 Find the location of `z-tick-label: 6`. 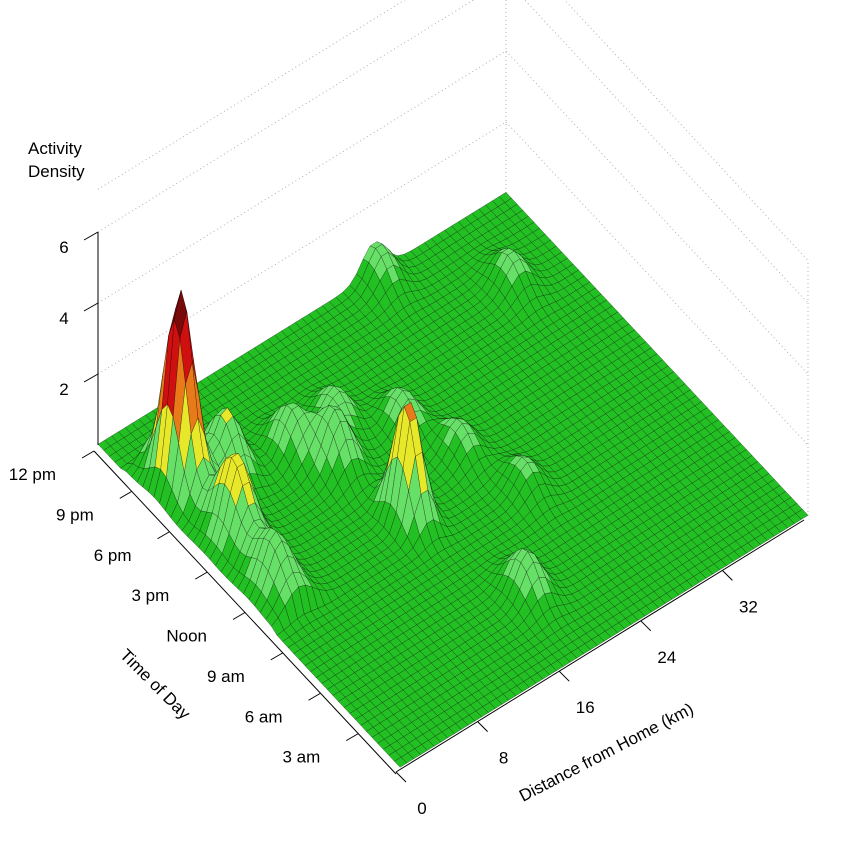

z-tick-label: 6 is located at coordinates (63, 247).